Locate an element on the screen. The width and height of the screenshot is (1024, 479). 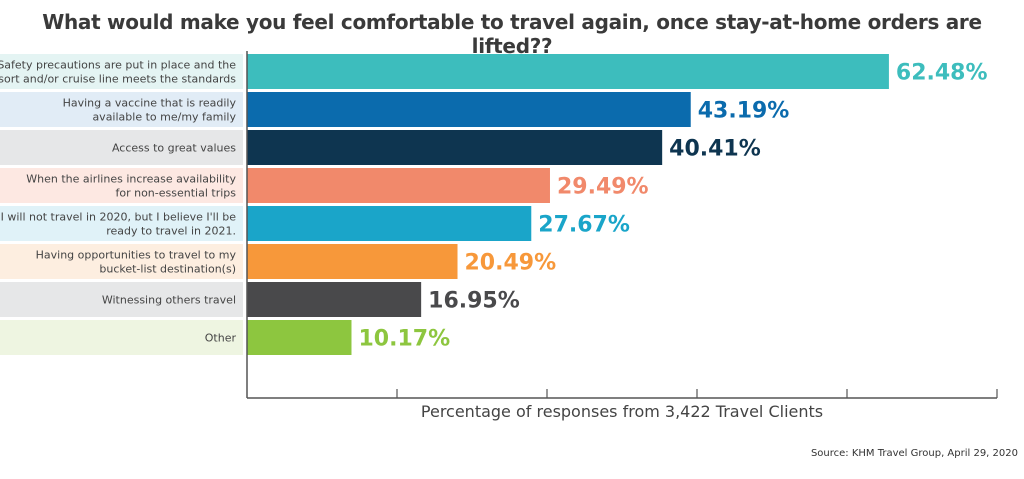
category-label: Access to great values is located at coordinates (174, 148).